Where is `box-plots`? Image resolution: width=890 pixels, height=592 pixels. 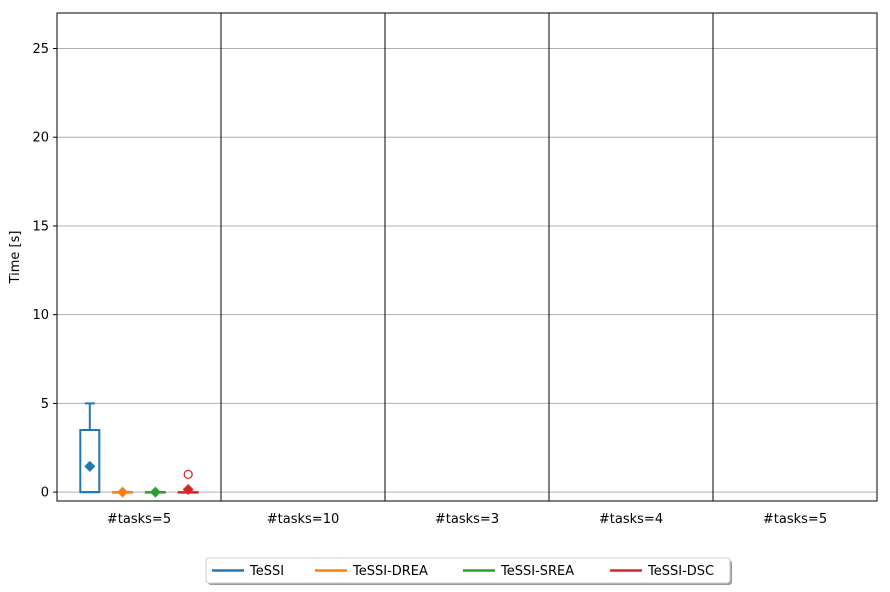
box-plots is located at coordinates (139, 450).